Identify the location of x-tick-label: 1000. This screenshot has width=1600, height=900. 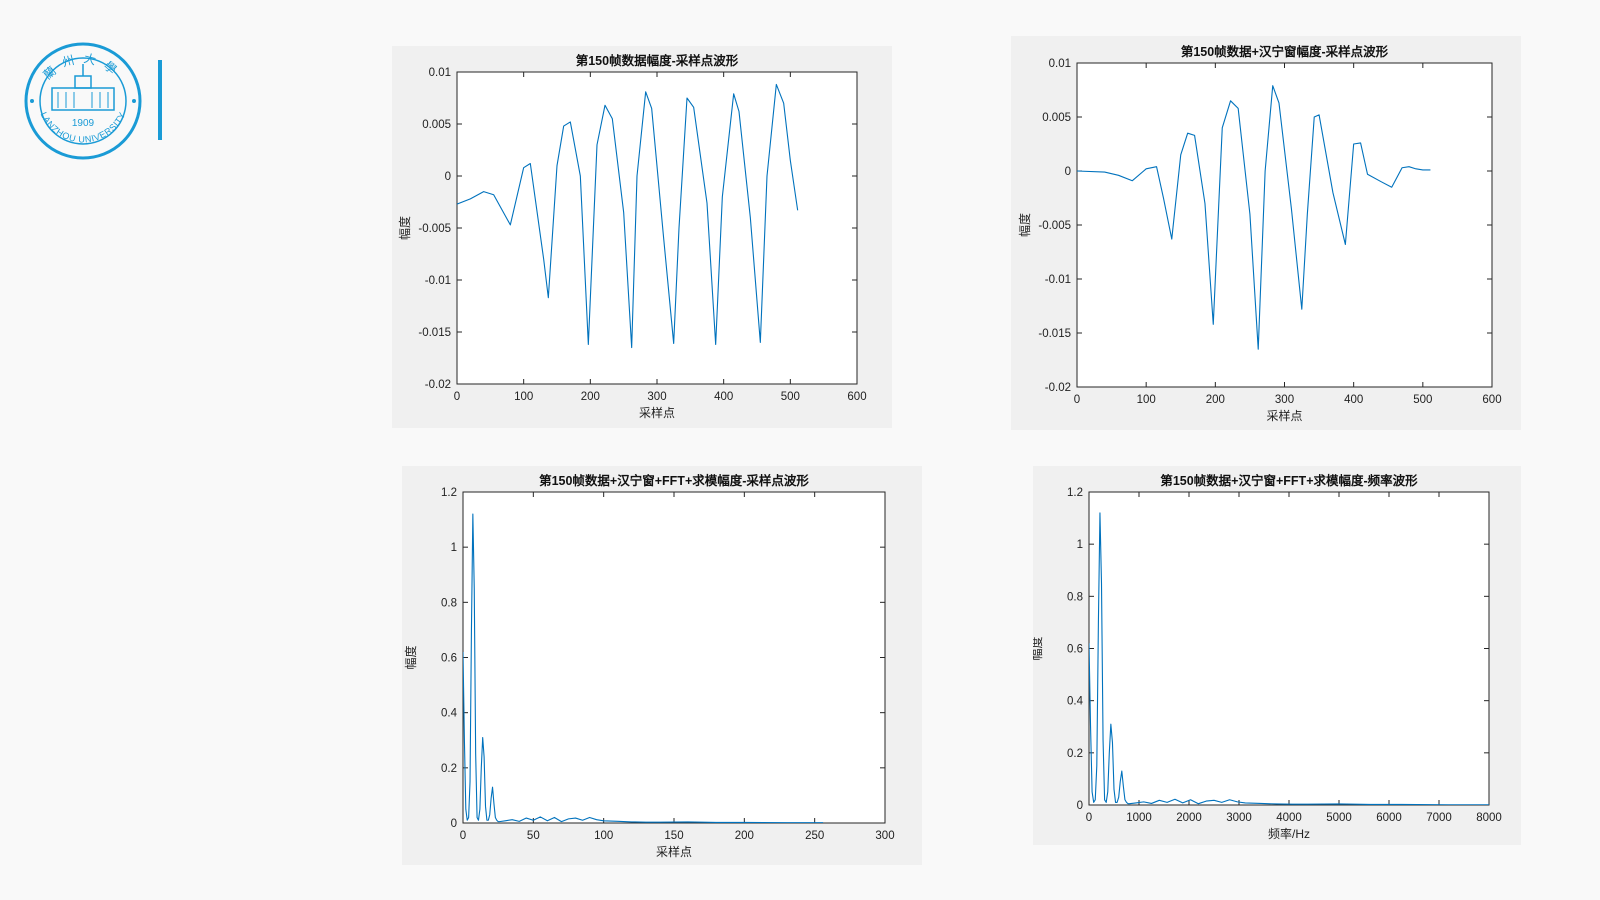
(1139, 818).